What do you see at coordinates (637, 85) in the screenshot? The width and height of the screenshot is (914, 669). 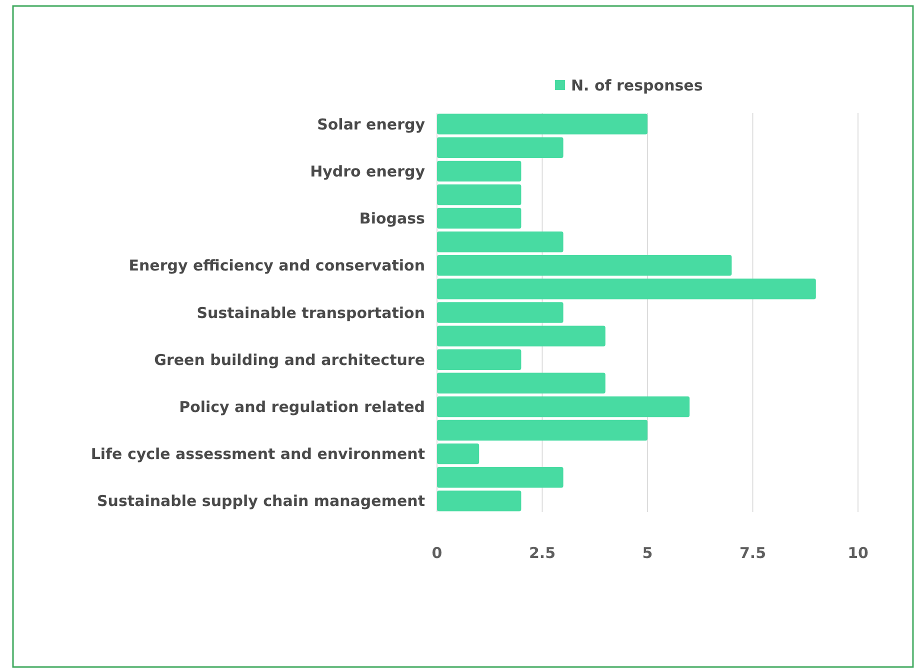 I see `legend-label: N. of responses` at bounding box center [637, 85].